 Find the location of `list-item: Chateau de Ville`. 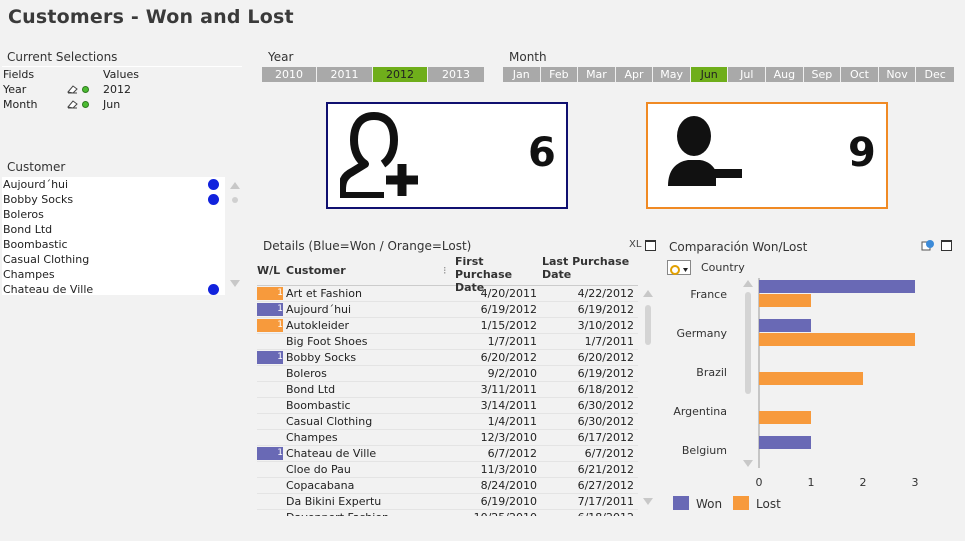

list-item: Chateau de Ville is located at coordinates (113, 289).